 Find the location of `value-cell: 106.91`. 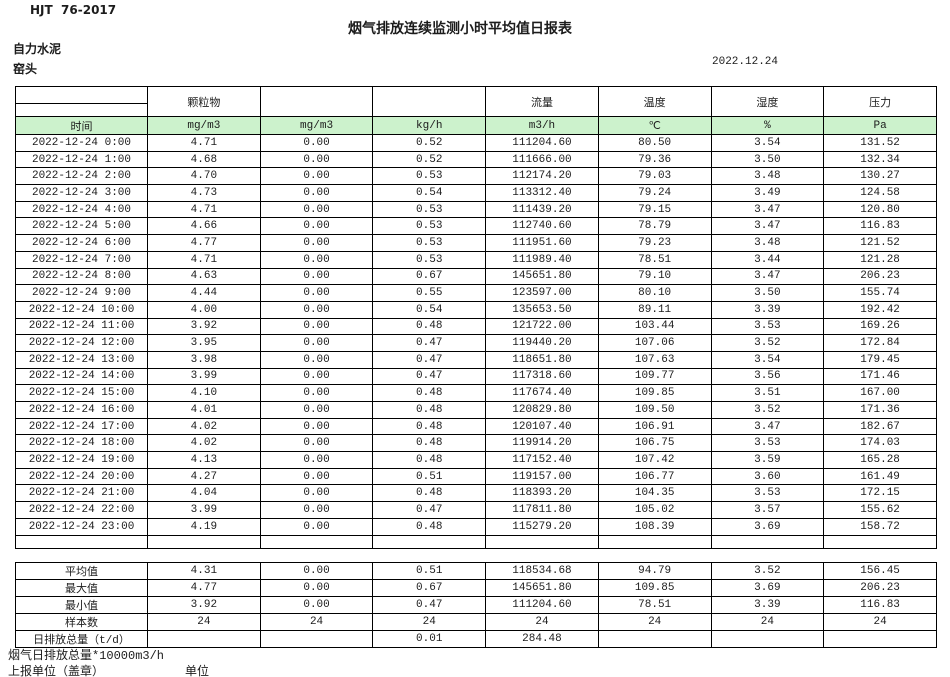

value-cell: 106.91 is located at coordinates (654, 426).